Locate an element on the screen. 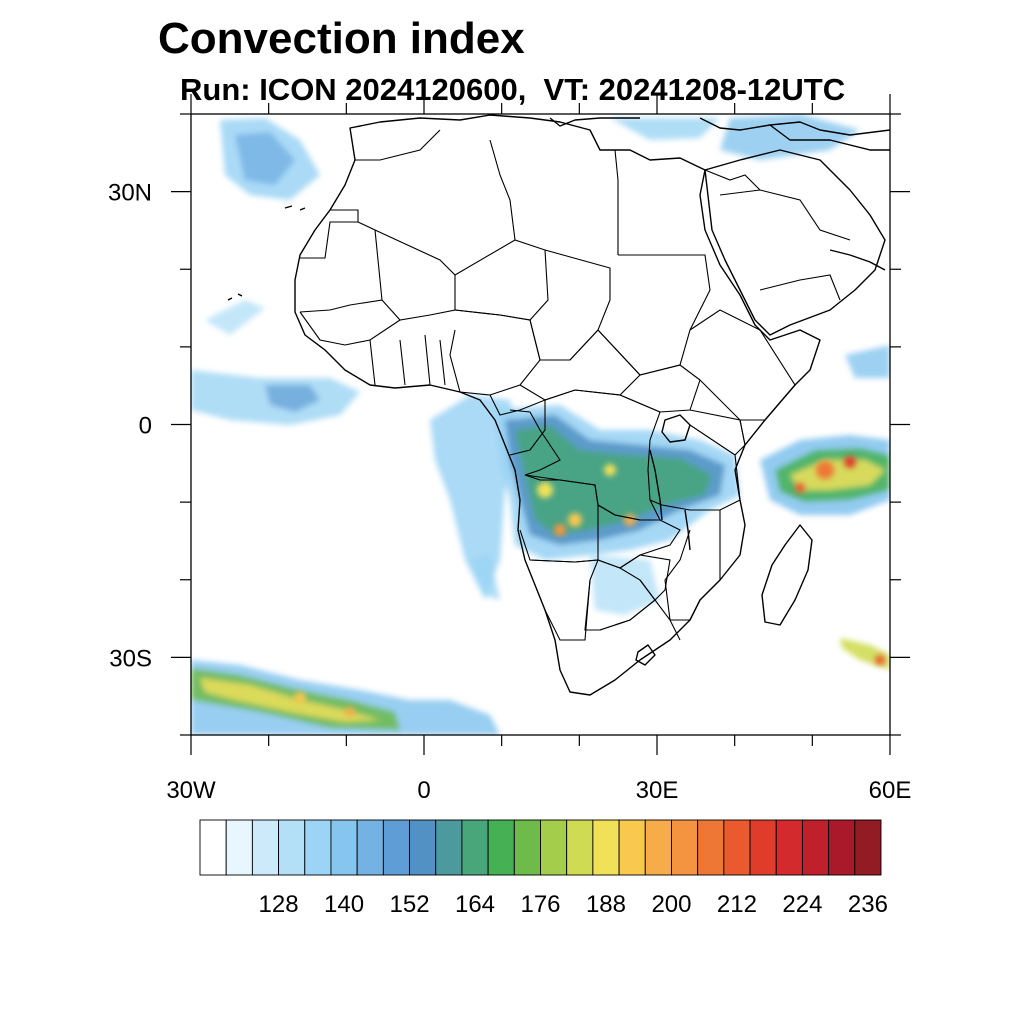  coast-lake-tanganyika is located at coordinates (656, 485).